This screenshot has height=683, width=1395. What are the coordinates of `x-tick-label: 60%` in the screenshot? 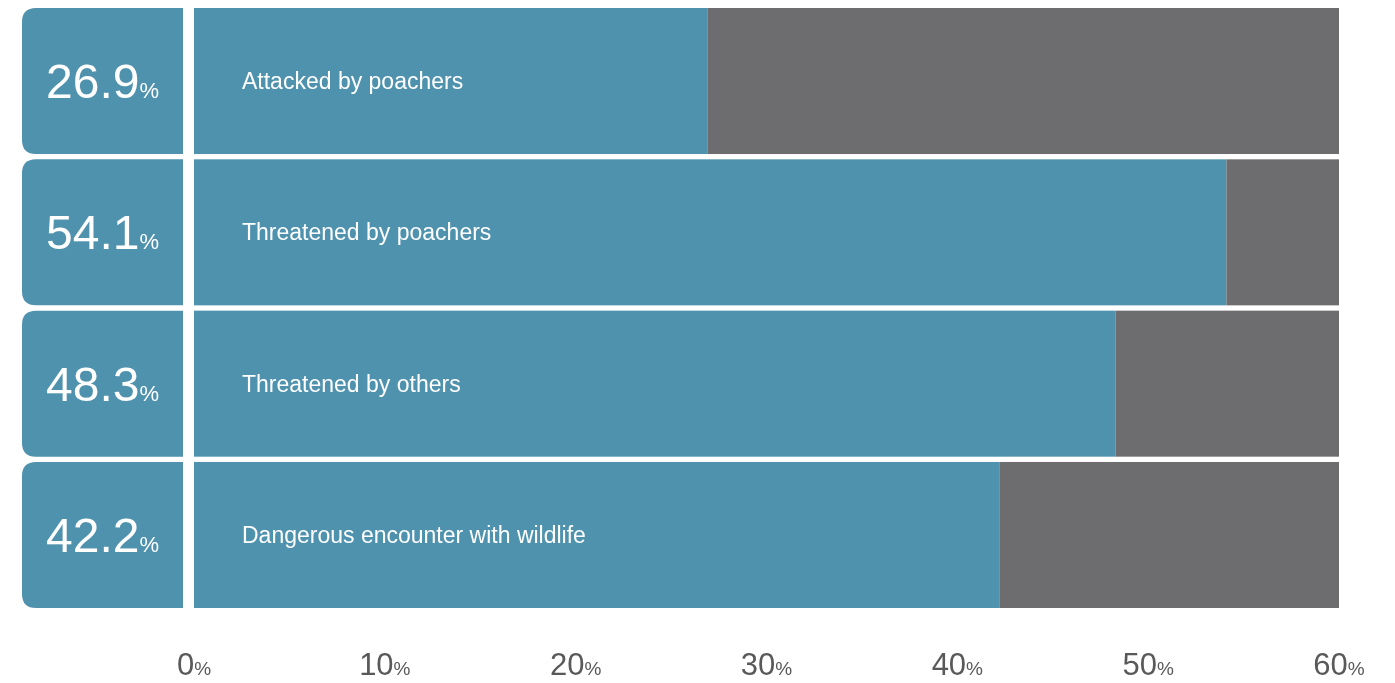 It's located at (1339, 664).